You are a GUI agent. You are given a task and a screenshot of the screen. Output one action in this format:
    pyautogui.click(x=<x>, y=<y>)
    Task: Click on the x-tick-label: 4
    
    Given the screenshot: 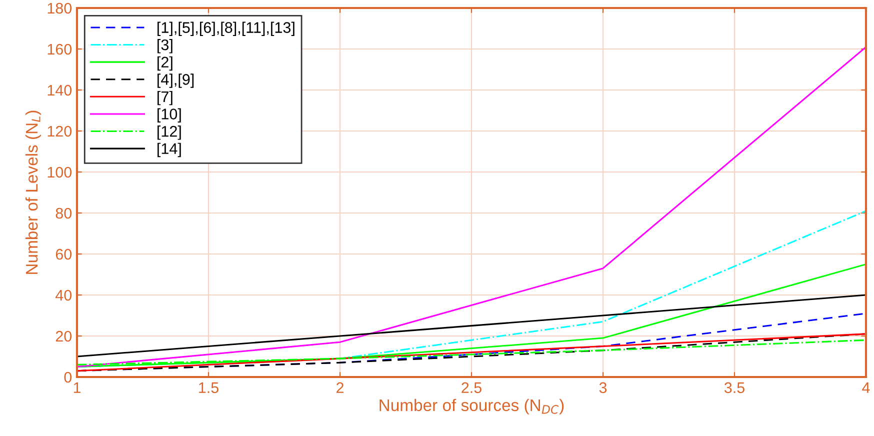 What is the action you would take?
    pyautogui.click(x=866, y=387)
    